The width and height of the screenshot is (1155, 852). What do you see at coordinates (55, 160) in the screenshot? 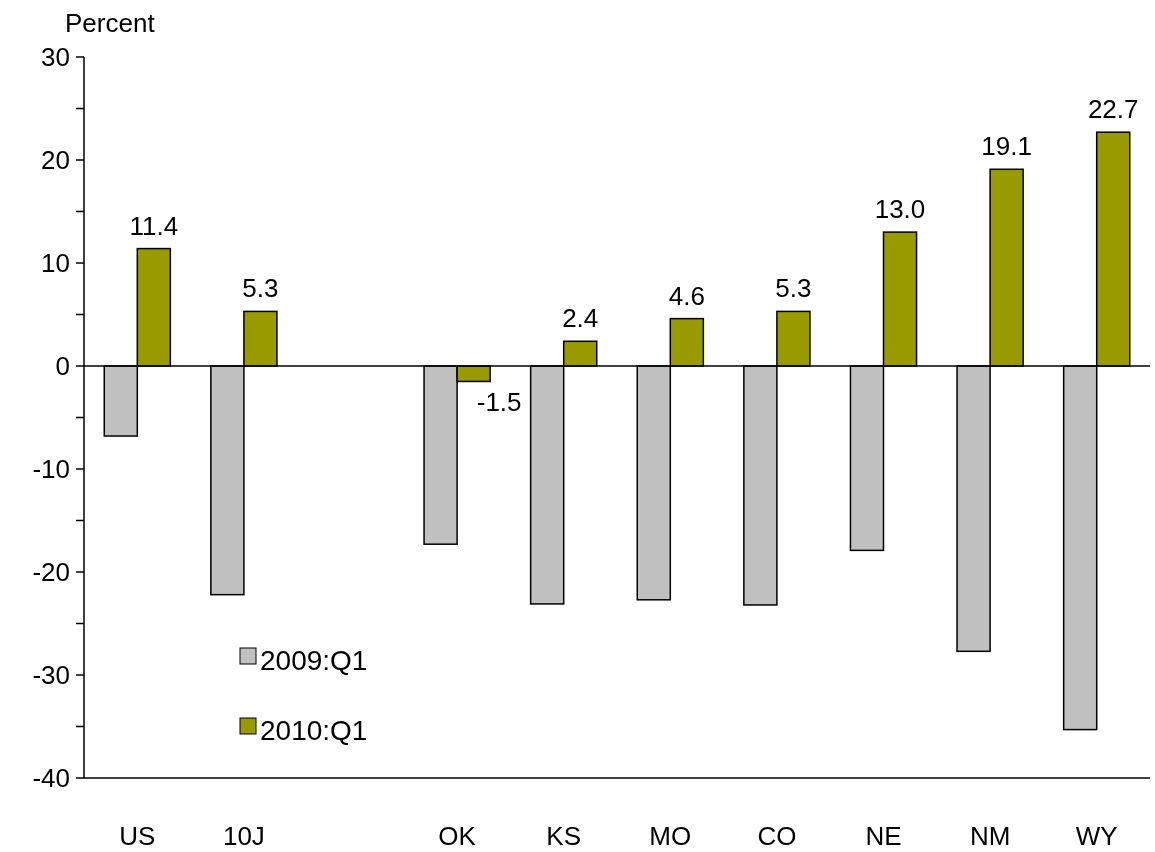
I see `y-tick-label: 20` at bounding box center [55, 160].